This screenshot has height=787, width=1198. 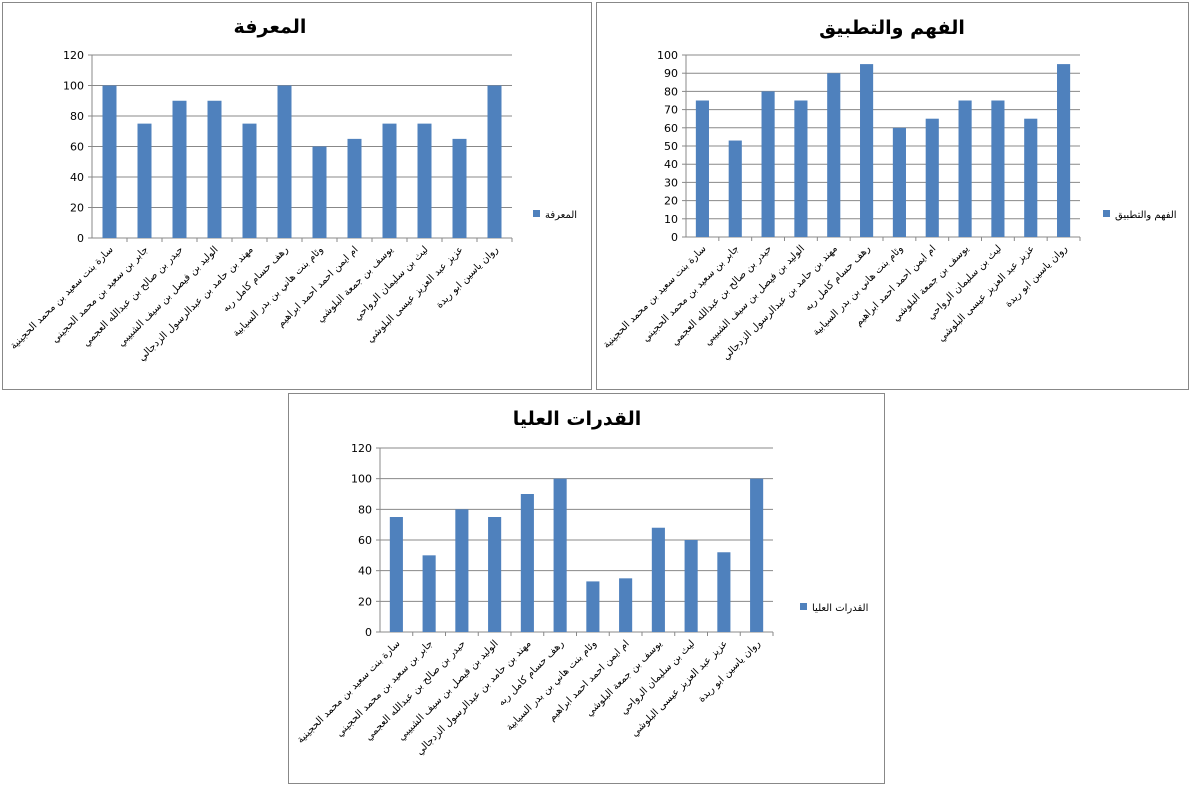 I want to click on legend-label: القدرات العليا, so click(x=840, y=608).